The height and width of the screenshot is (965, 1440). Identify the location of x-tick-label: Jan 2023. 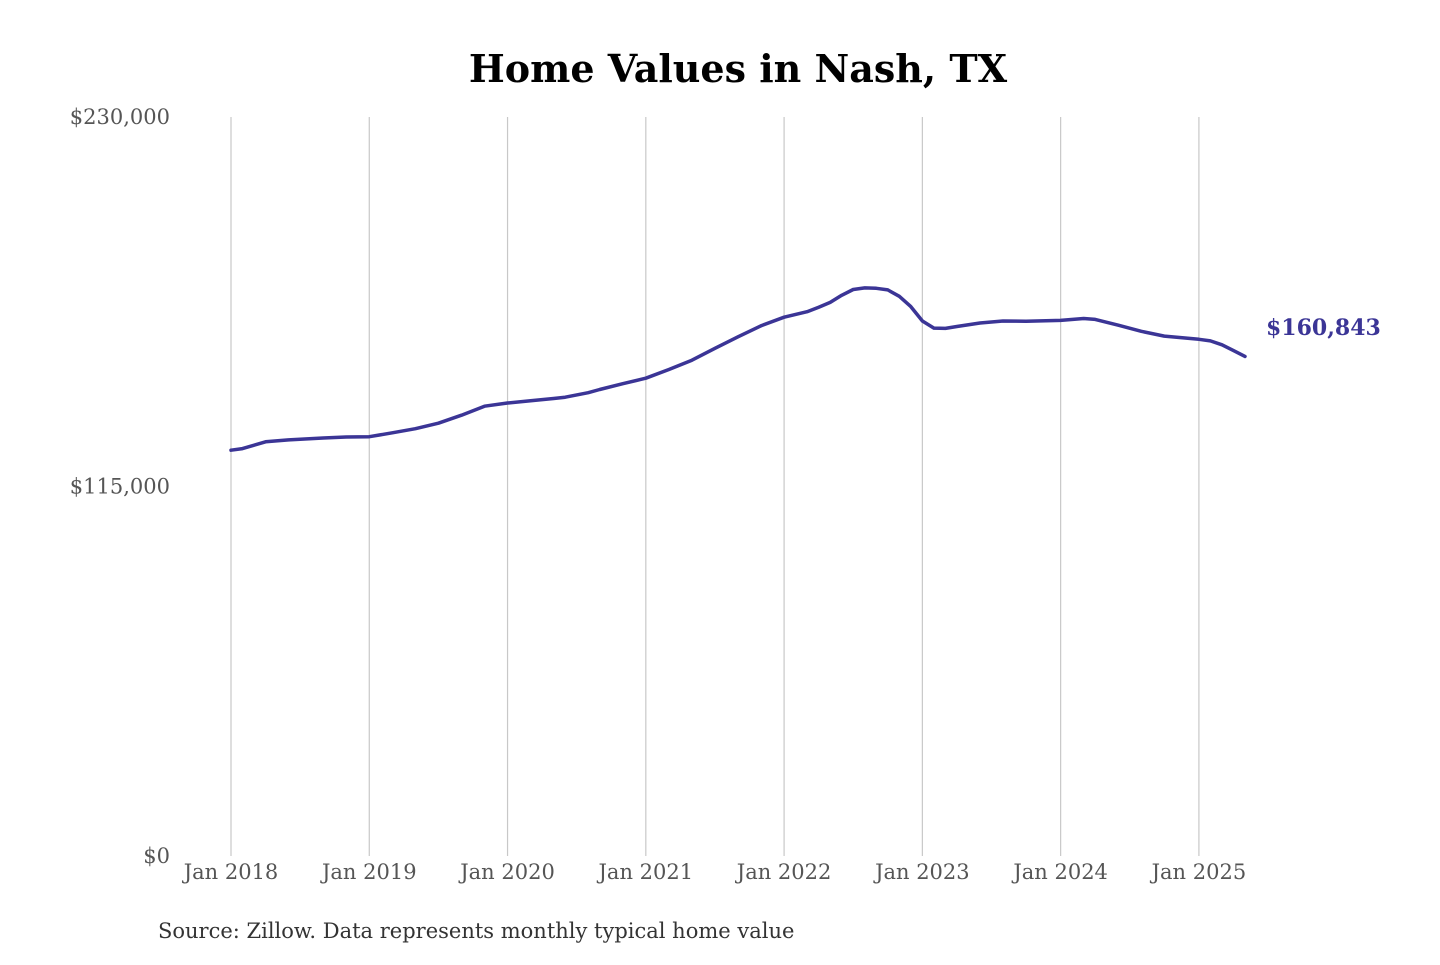
(921, 872).